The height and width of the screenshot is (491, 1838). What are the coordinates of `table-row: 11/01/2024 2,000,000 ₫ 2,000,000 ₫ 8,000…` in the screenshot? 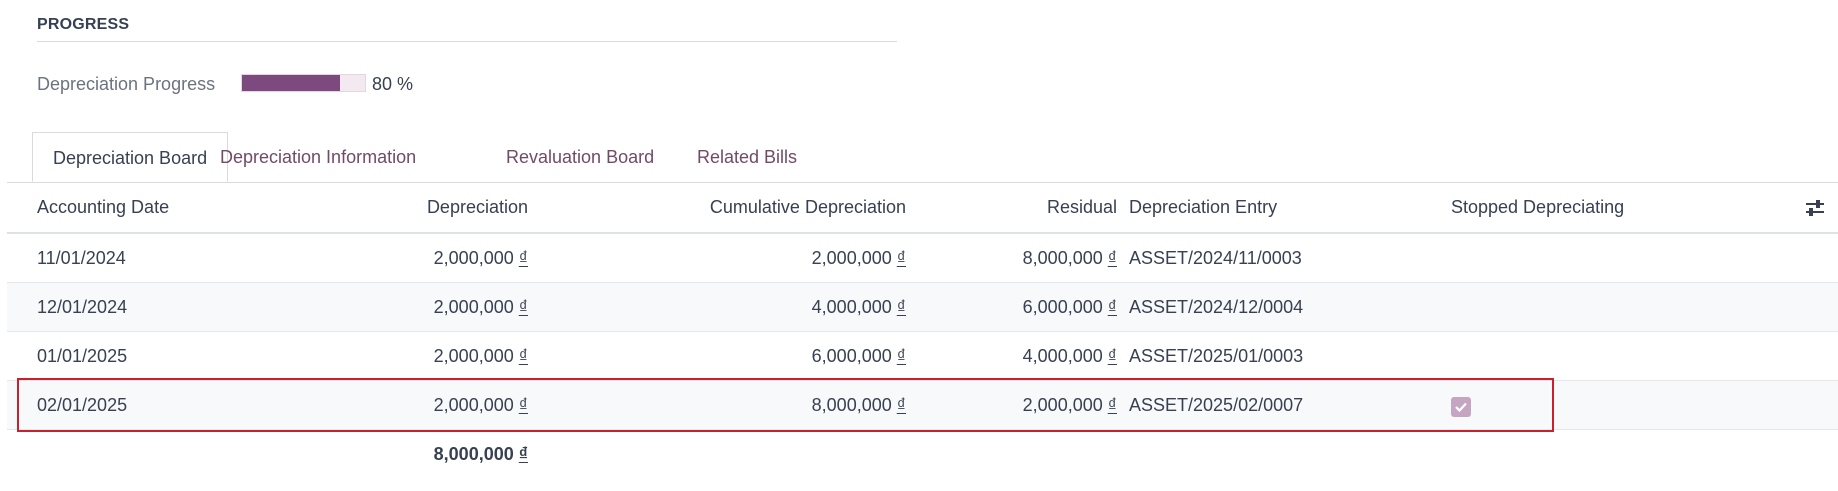 It's located at (922, 258).